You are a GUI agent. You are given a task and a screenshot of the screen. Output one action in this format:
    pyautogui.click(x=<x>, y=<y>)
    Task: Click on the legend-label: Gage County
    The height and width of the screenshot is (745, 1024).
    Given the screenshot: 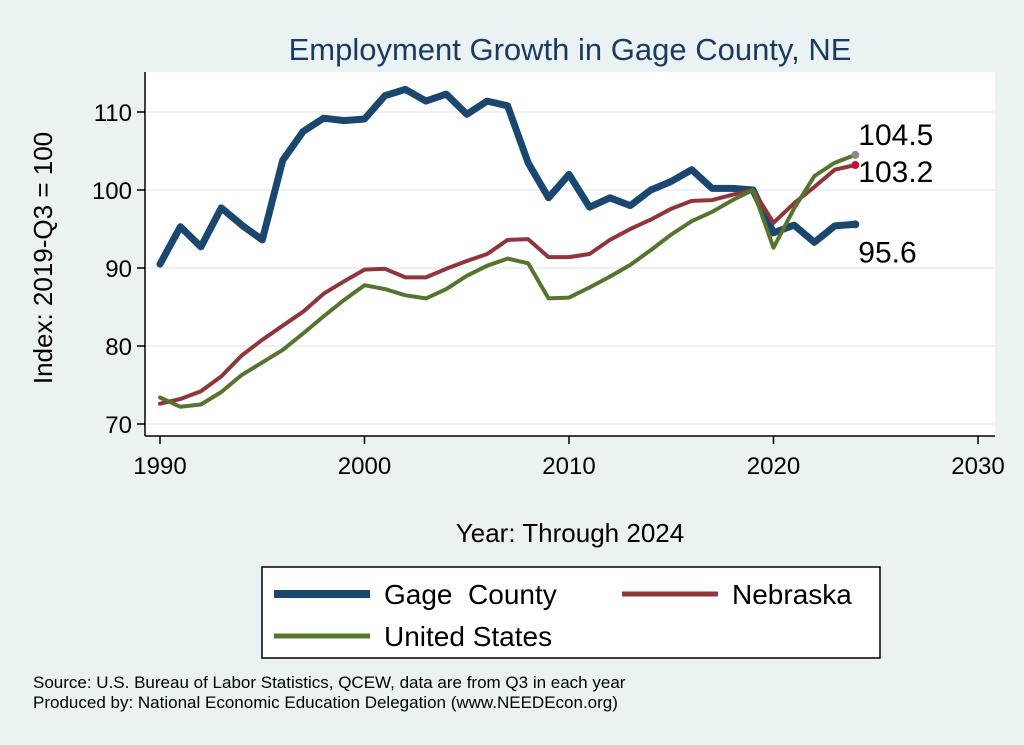 What is the action you would take?
    pyautogui.click(x=470, y=594)
    